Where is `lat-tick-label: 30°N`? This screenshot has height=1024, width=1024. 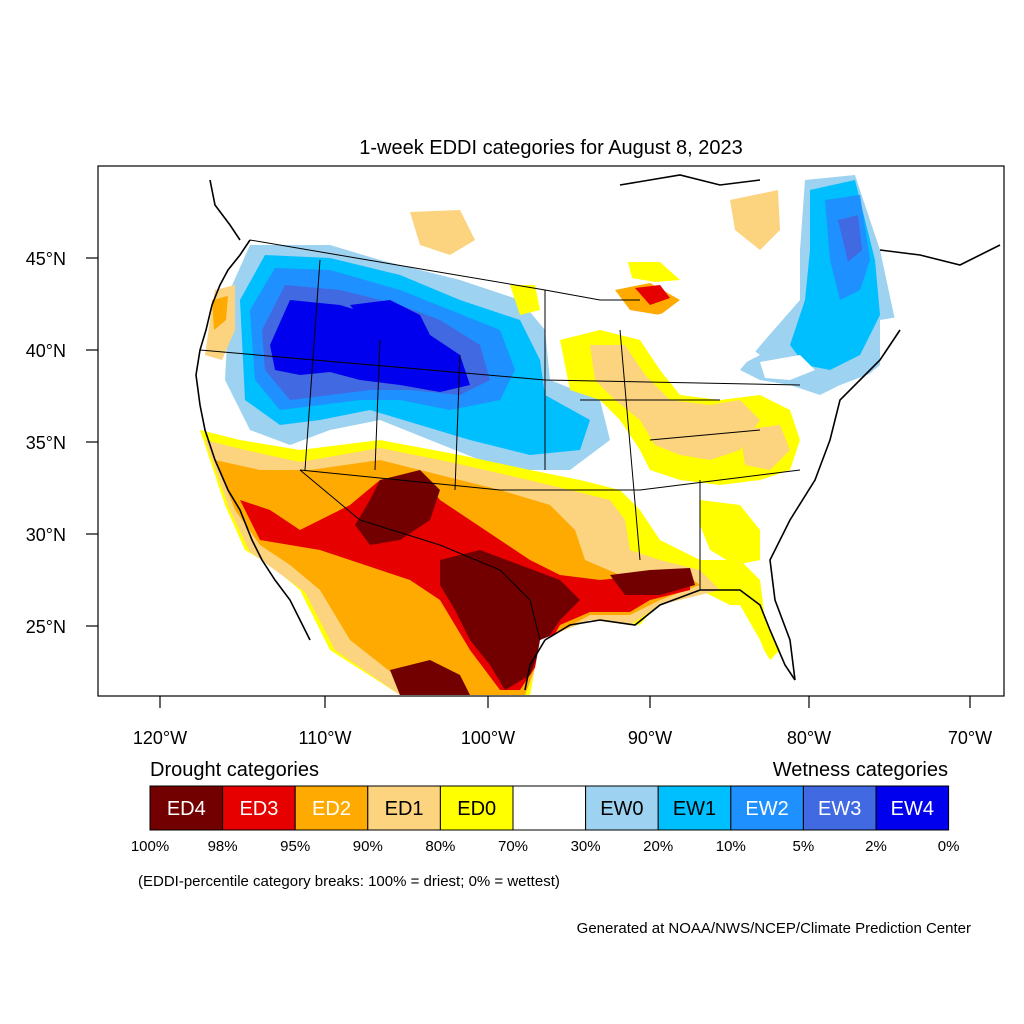 lat-tick-label: 30°N is located at coordinates (46, 535).